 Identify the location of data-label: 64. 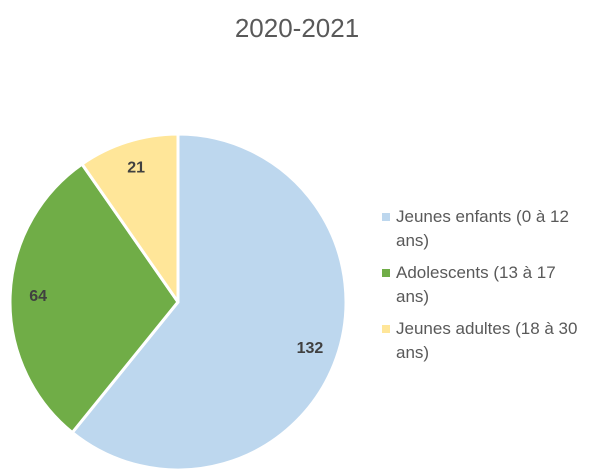
(38, 296).